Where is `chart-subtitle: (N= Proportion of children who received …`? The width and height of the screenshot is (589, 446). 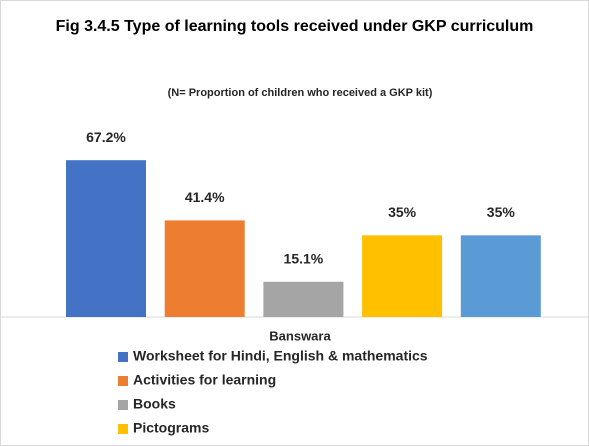
chart-subtitle: (N= Proportion of children who received … is located at coordinates (300, 93).